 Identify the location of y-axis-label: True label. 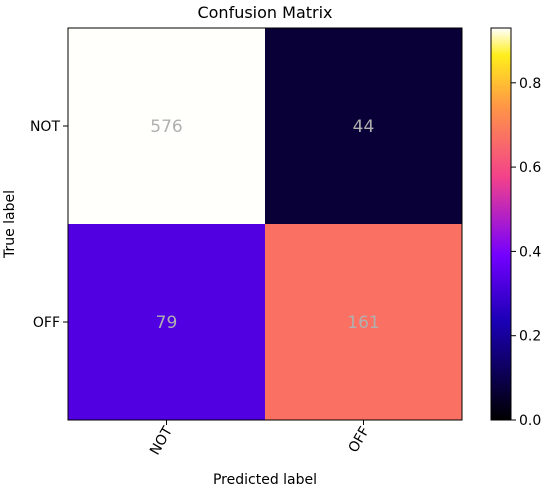
(10, 224).